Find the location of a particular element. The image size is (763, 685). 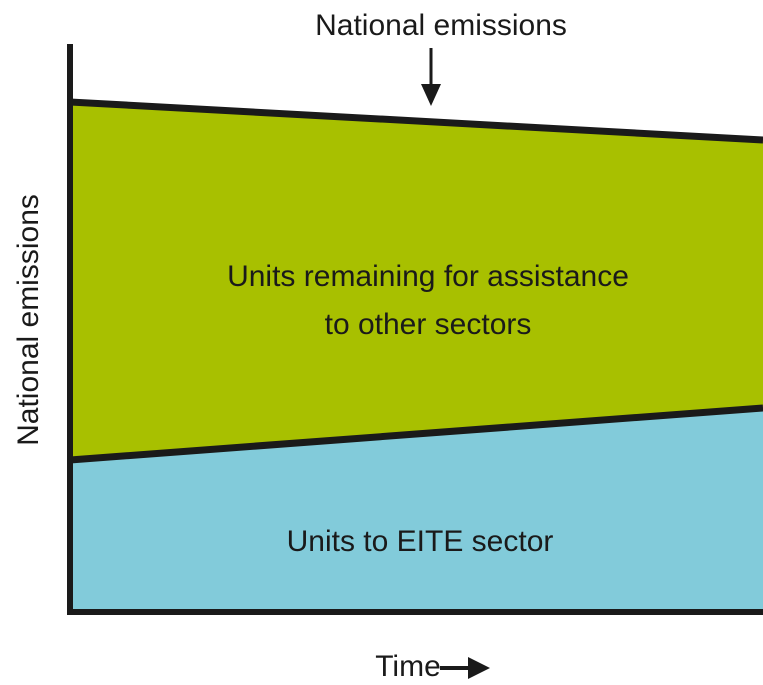

region-label: Units to EITE sector is located at coordinates (420, 541).